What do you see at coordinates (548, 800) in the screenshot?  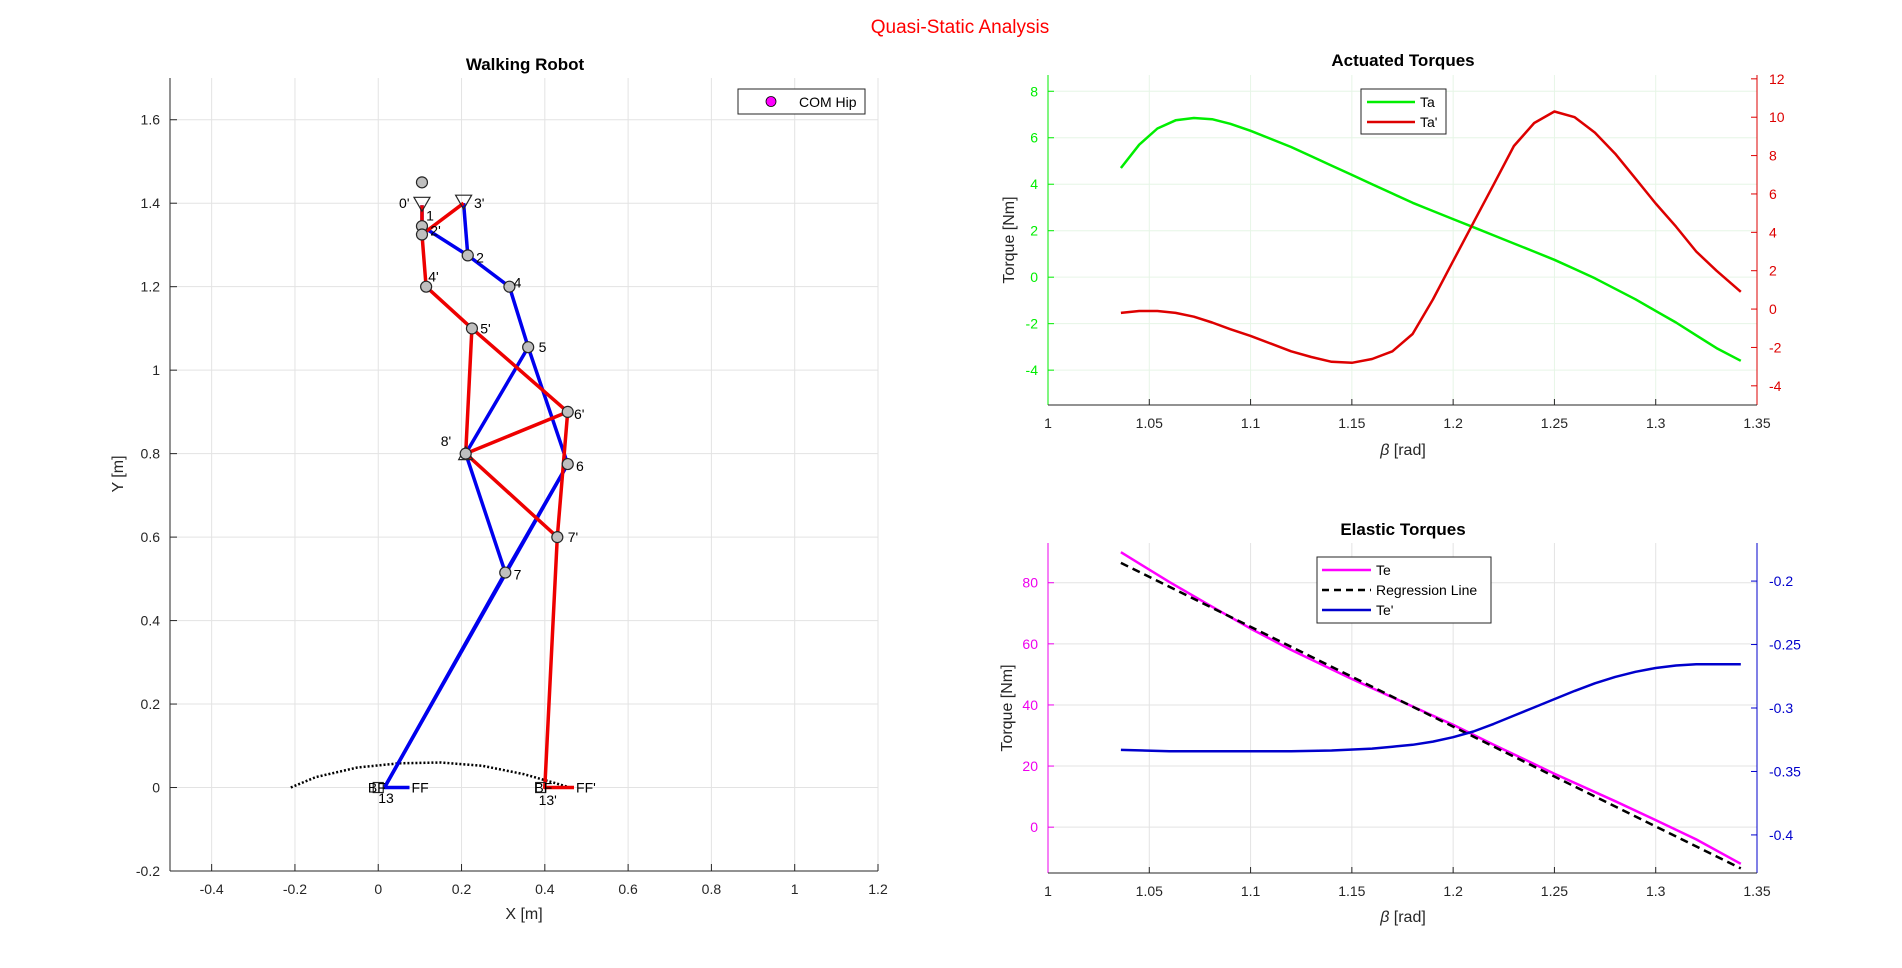 I see `joint-label: 13'` at bounding box center [548, 800].